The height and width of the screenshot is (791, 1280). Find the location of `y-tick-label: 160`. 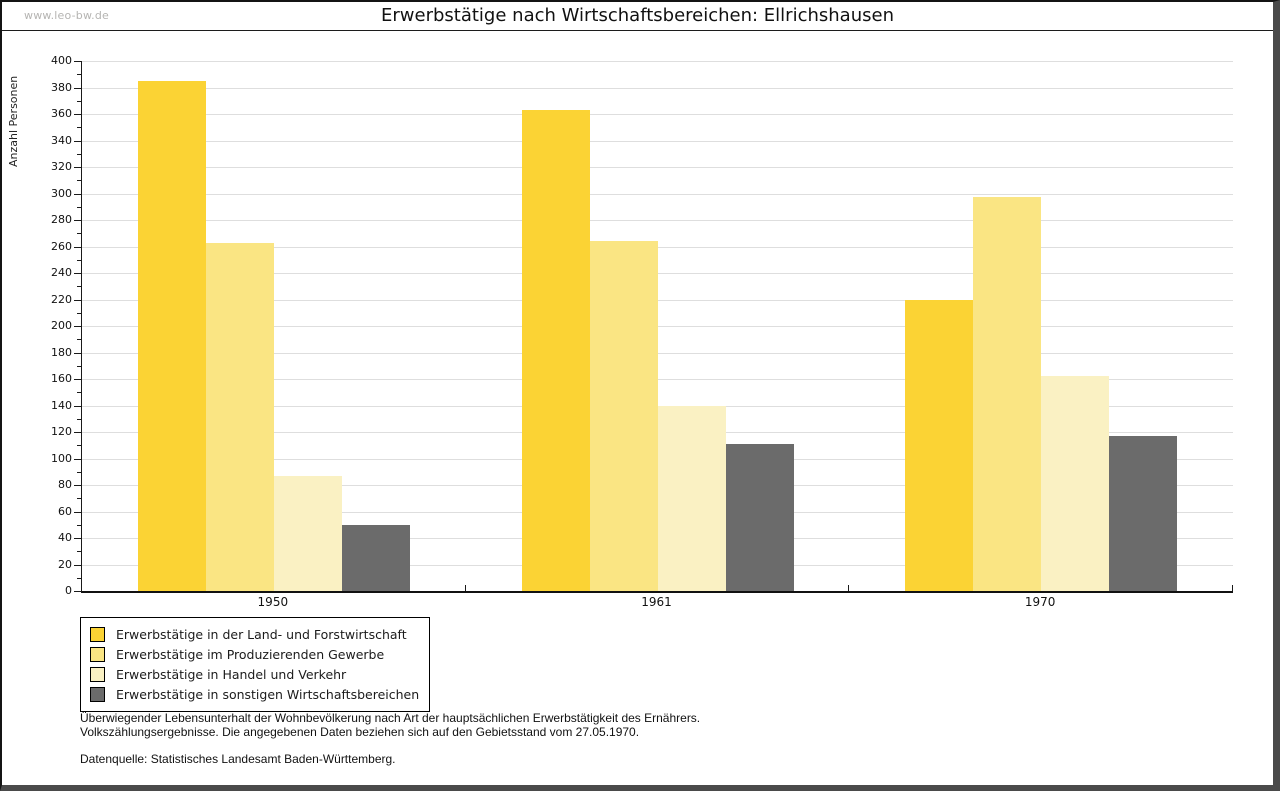

y-tick-label: 160 is located at coordinates (61, 378).